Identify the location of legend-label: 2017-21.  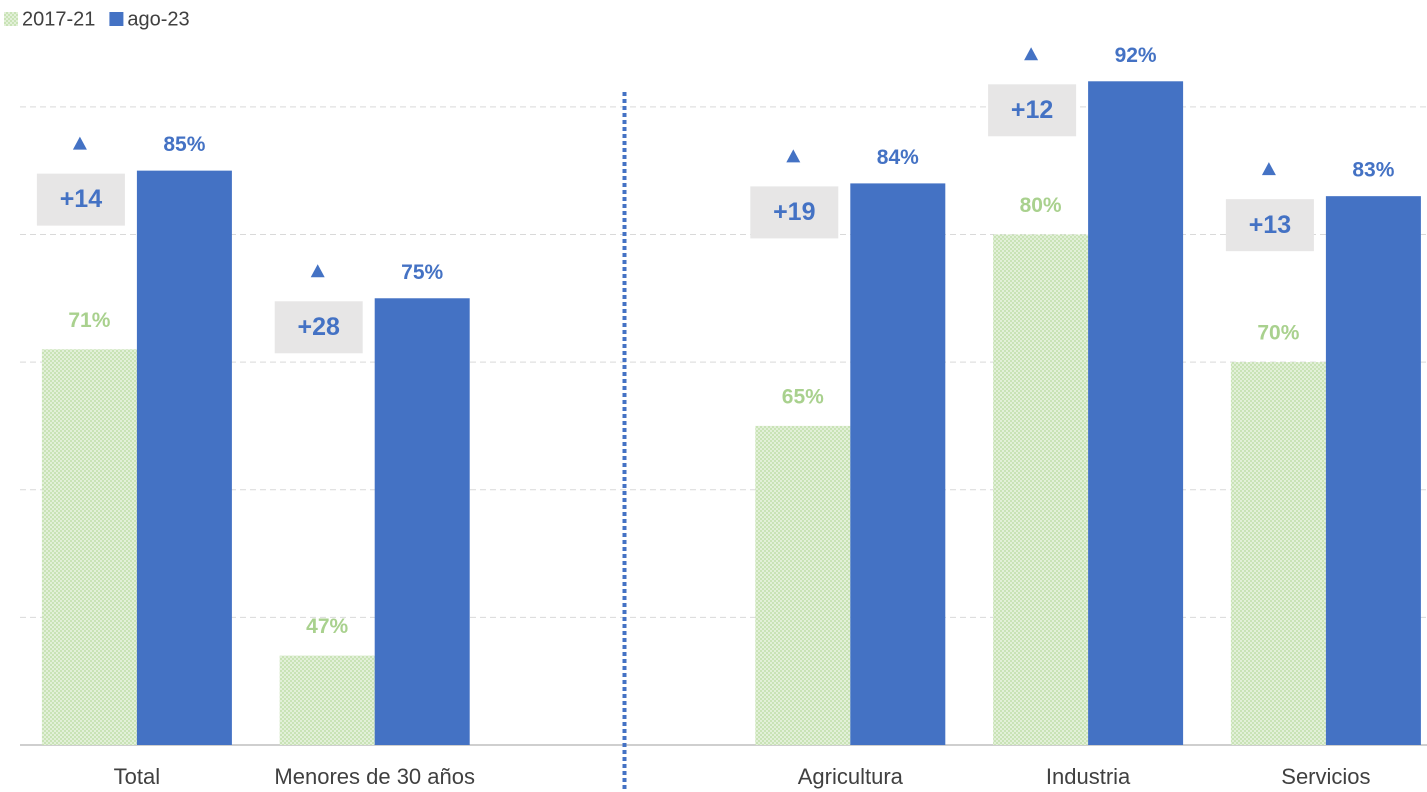
(58, 19).